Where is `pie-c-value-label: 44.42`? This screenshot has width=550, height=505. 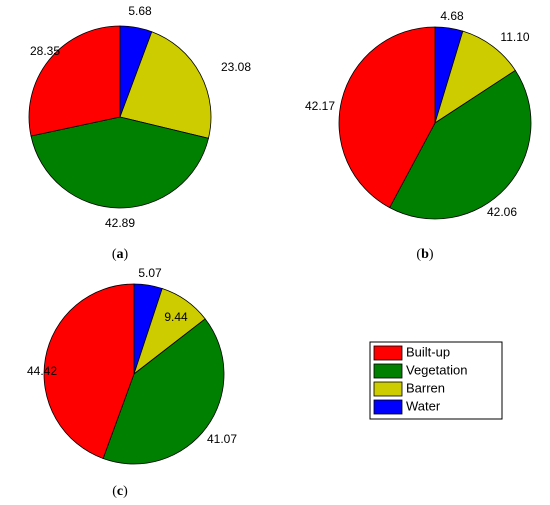
pie-c-value-label: 44.42 is located at coordinates (42, 371).